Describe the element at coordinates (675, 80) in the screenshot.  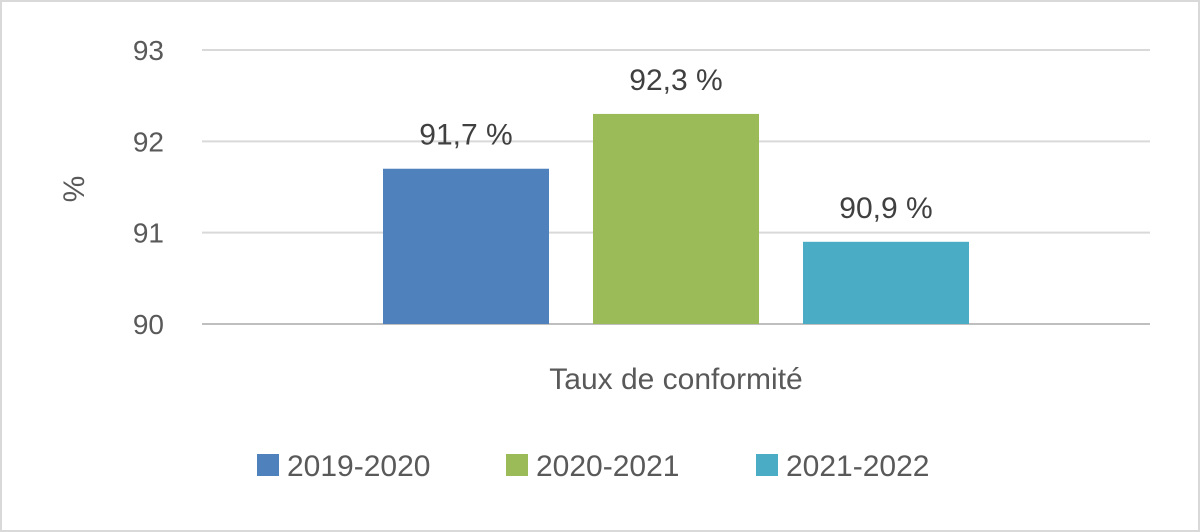
I see `data-label-2020-2021: 92,3 %` at that location.